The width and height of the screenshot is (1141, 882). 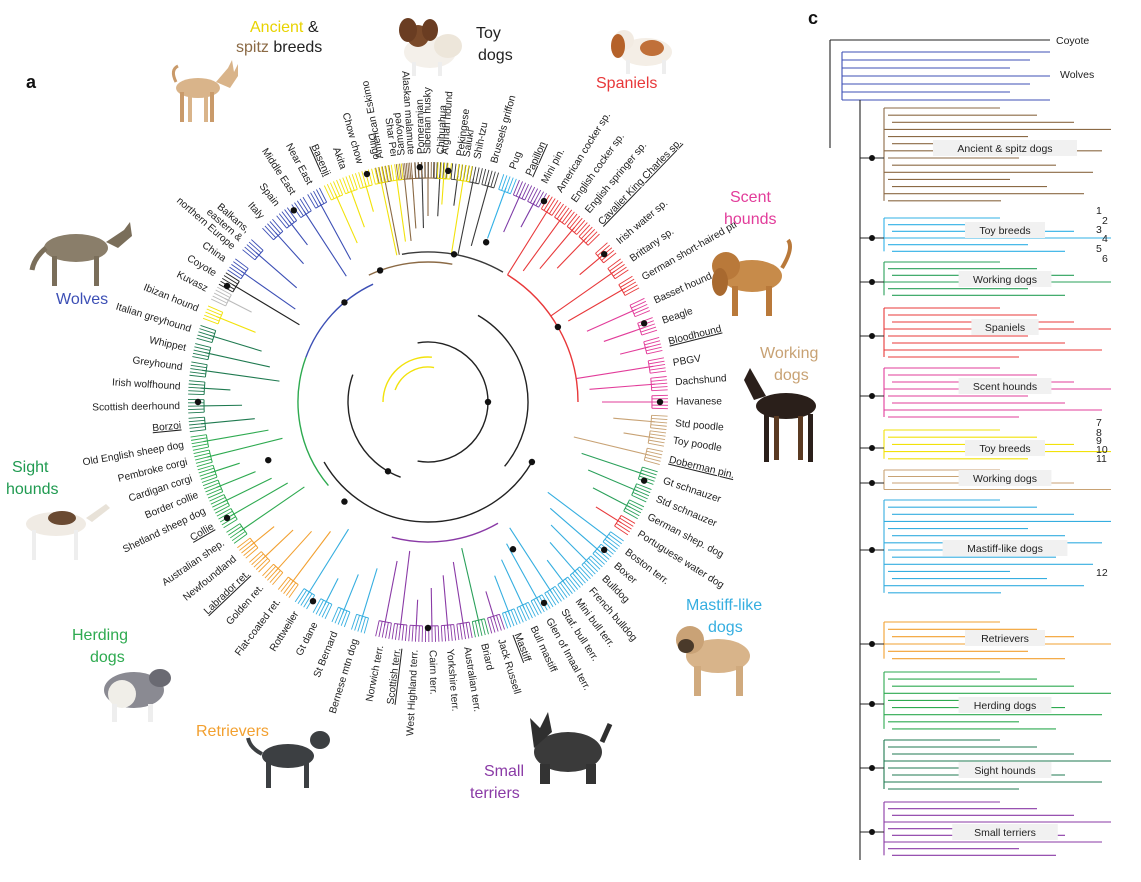 I want to click on c-clade-number: 10, so click(x=1102, y=450).